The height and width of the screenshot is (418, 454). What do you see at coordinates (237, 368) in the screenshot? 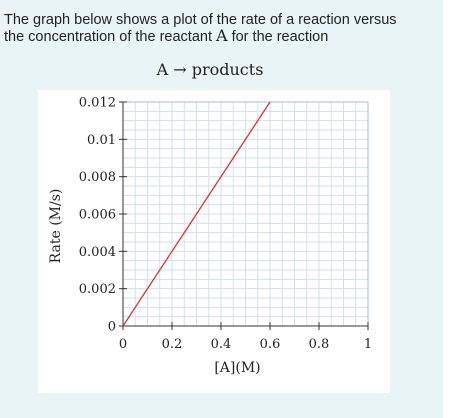
I see `x-axis-title: [A](M)` at bounding box center [237, 368].